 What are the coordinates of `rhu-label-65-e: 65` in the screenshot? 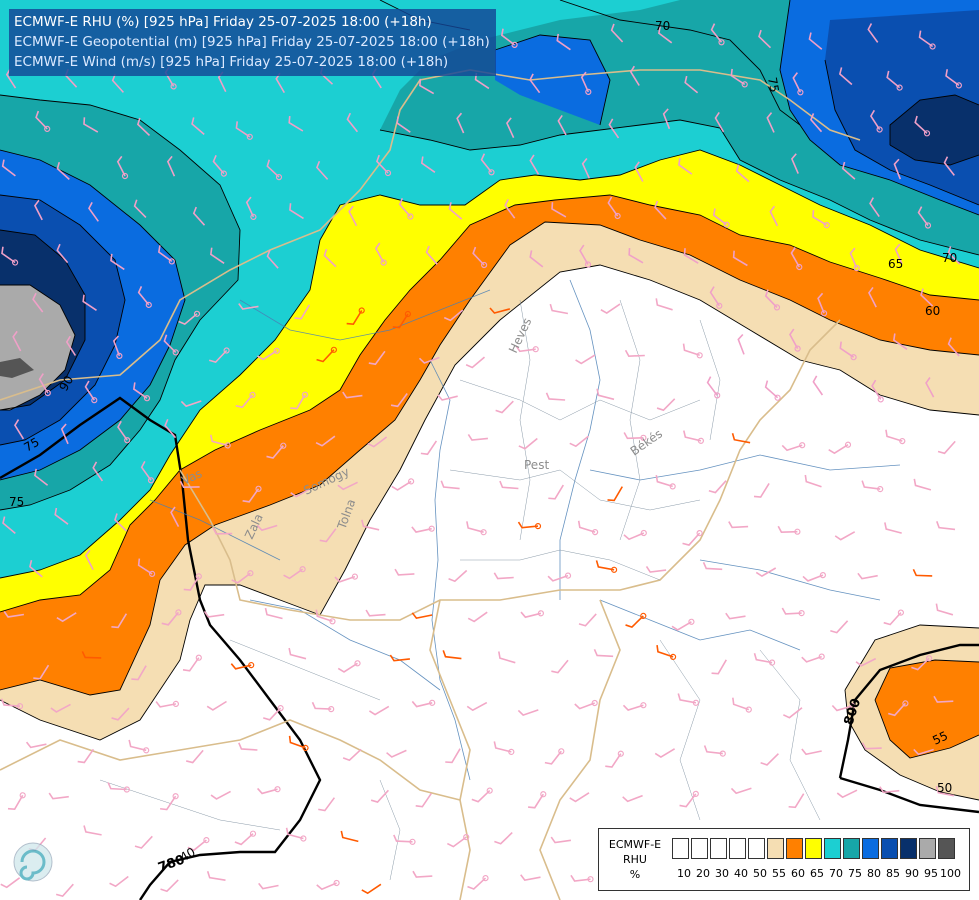 It's located at (895, 264).